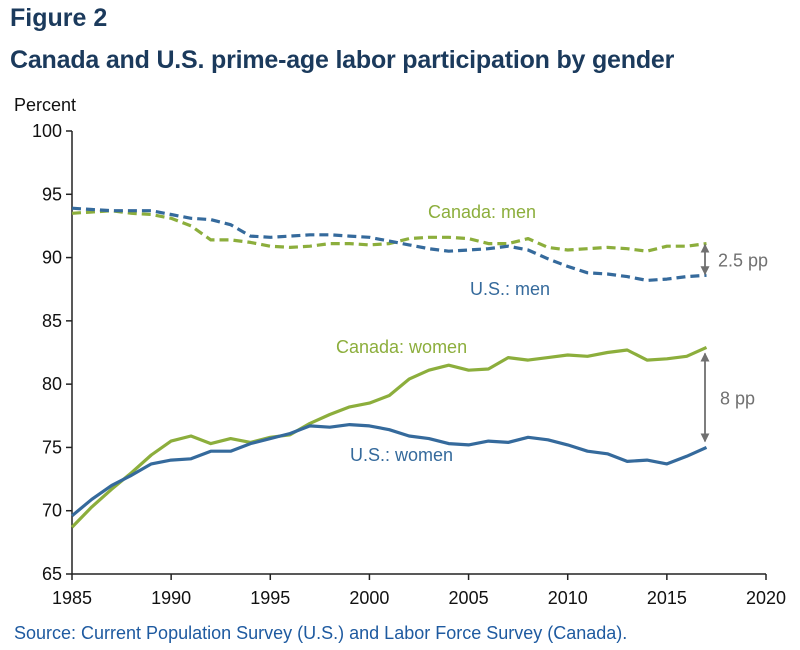 The width and height of the screenshot is (800, 650). What do you see at coordinates (52, 447) in the screenshot?
I see `y-tick-label: 75` at bounding box center [52, 447].